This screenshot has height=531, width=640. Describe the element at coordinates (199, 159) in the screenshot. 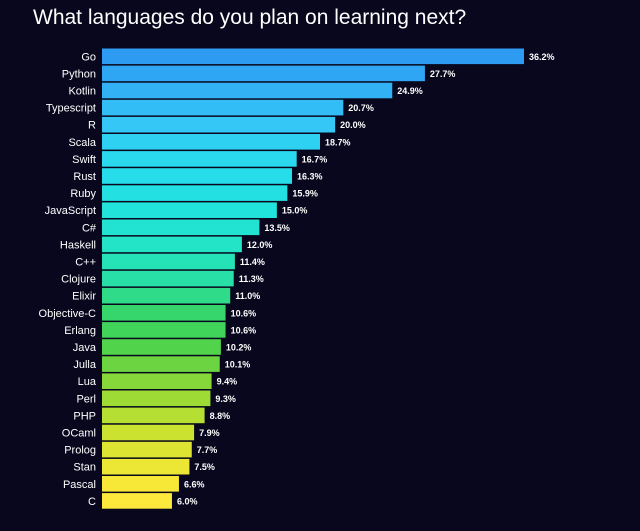

I see `bar-swift` at that location.